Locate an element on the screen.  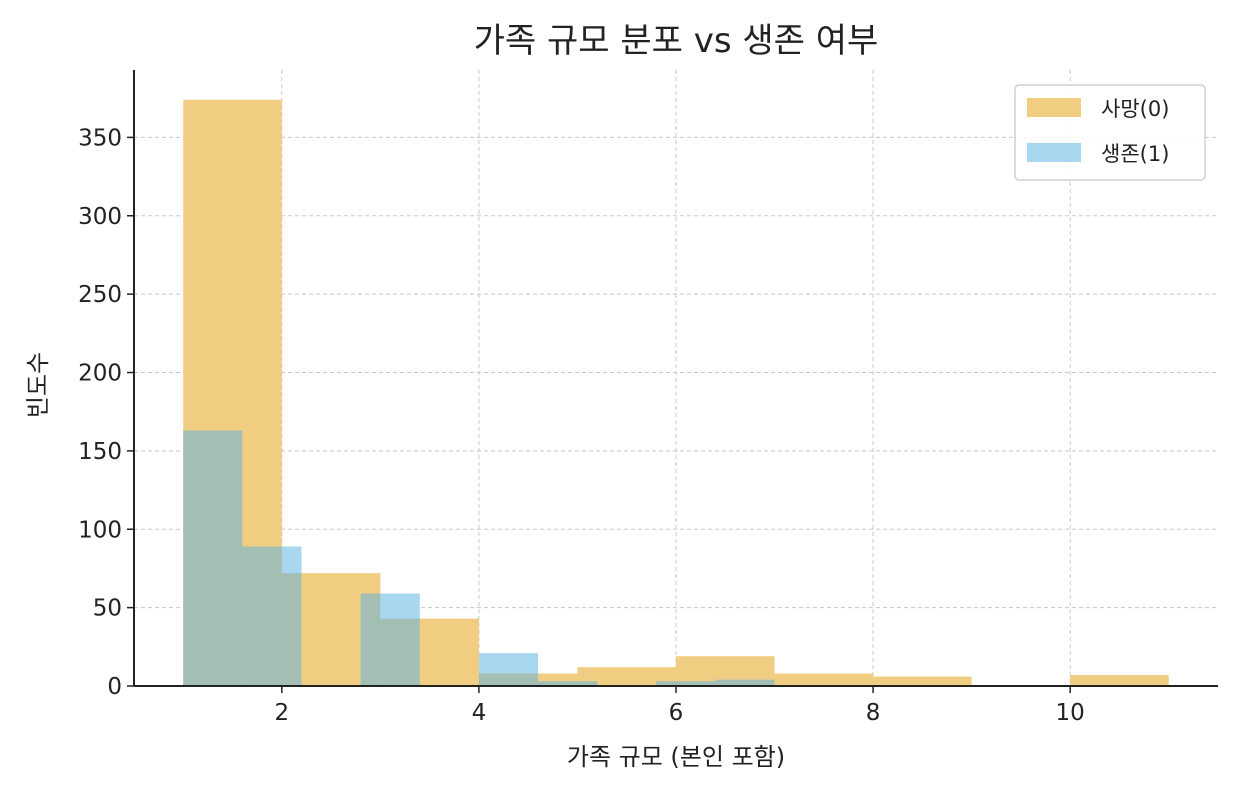
y-tick-label: 200 is located at coordinates (100, 374).